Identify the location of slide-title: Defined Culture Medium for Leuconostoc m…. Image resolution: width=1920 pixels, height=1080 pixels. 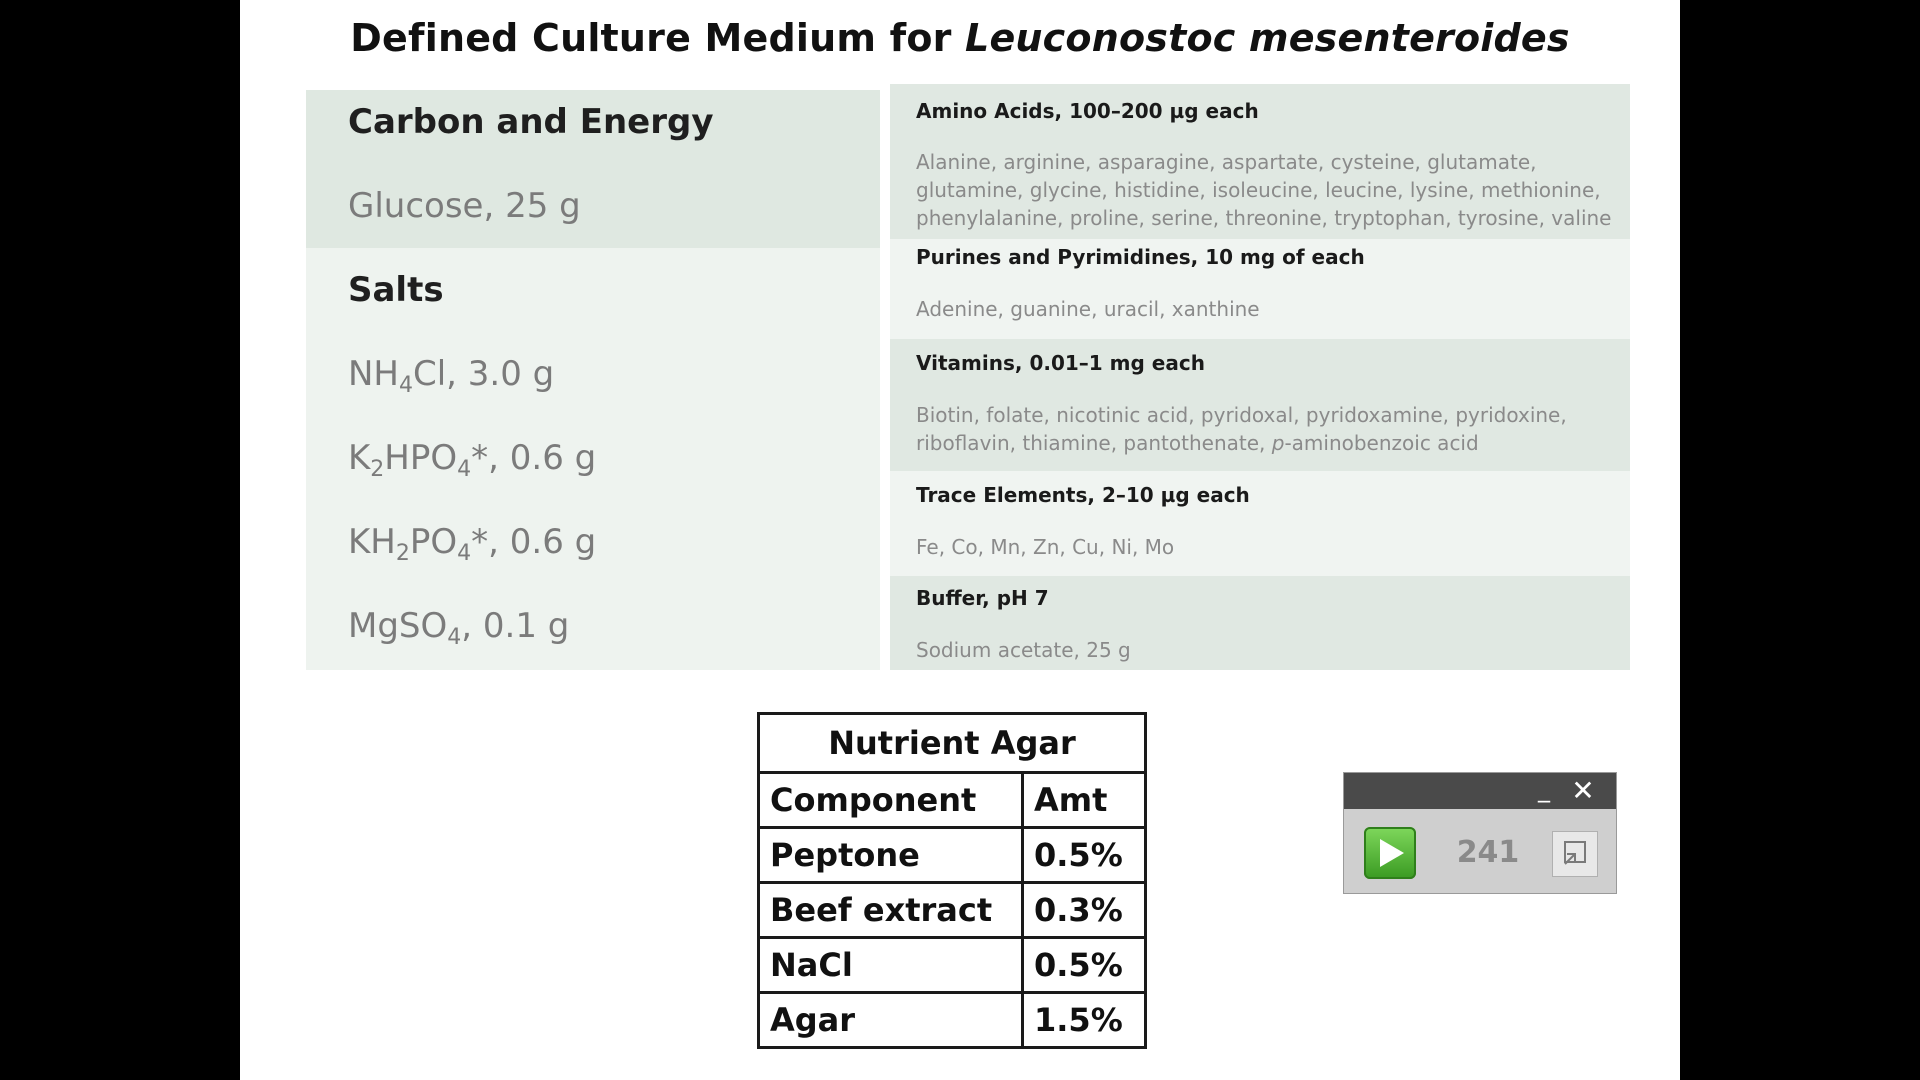
(960, 38).